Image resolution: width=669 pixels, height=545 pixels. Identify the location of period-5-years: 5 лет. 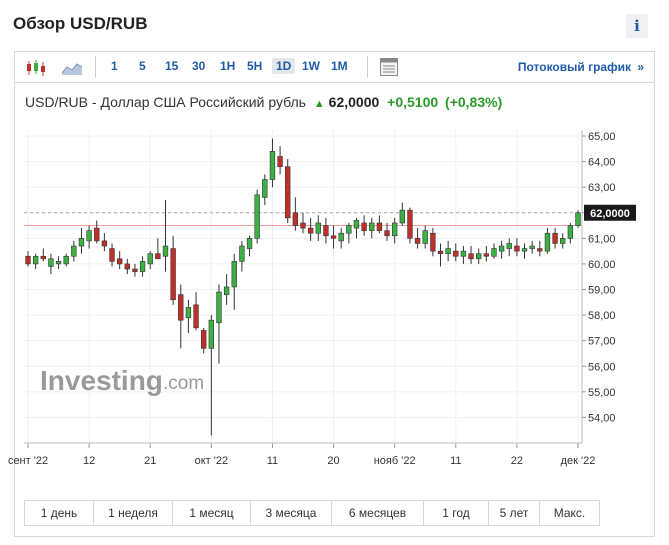
(514, 513).